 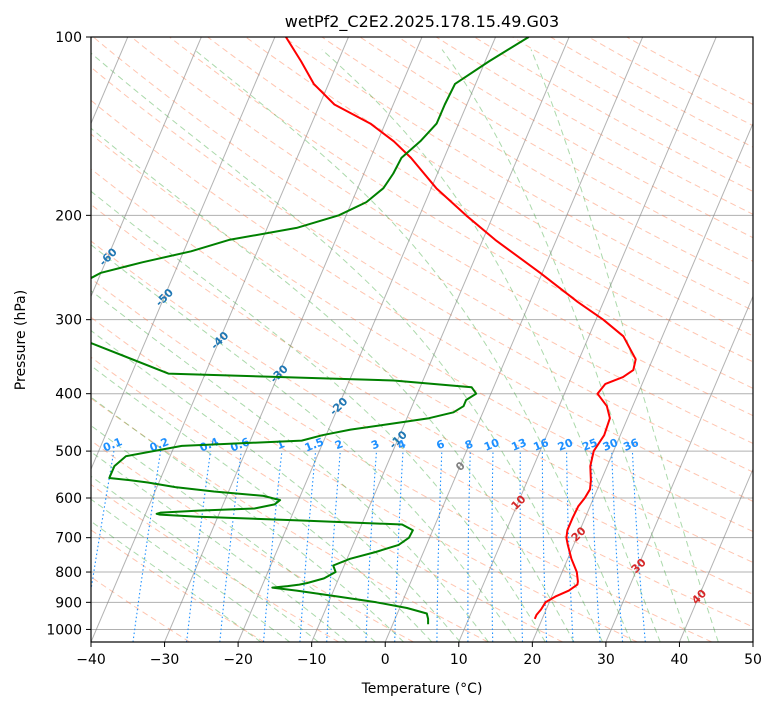 I want to click on mixing-ratio-label: 20, so click(x=565, y=445).